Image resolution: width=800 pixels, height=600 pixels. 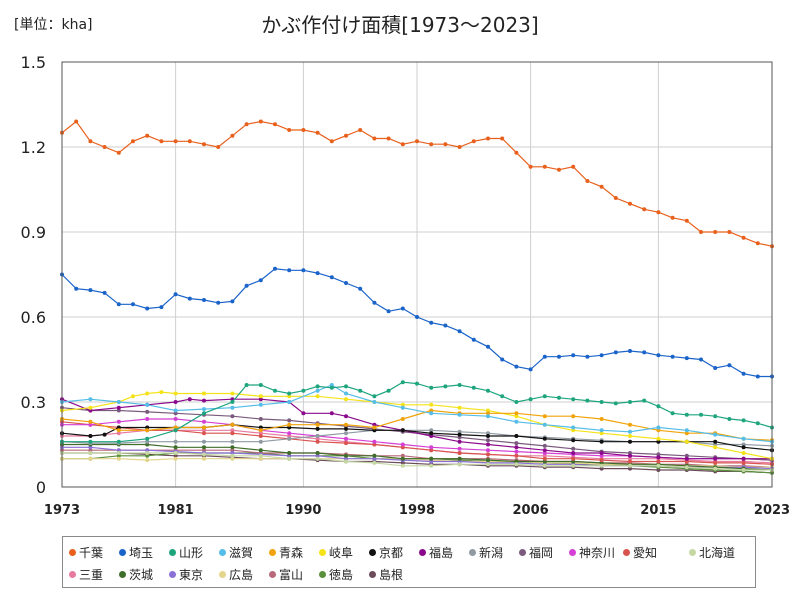 What do you see at coordinates (391, 575) in the screenshot?
I see `legend-label: 島根` at bounding box center [391, 575].